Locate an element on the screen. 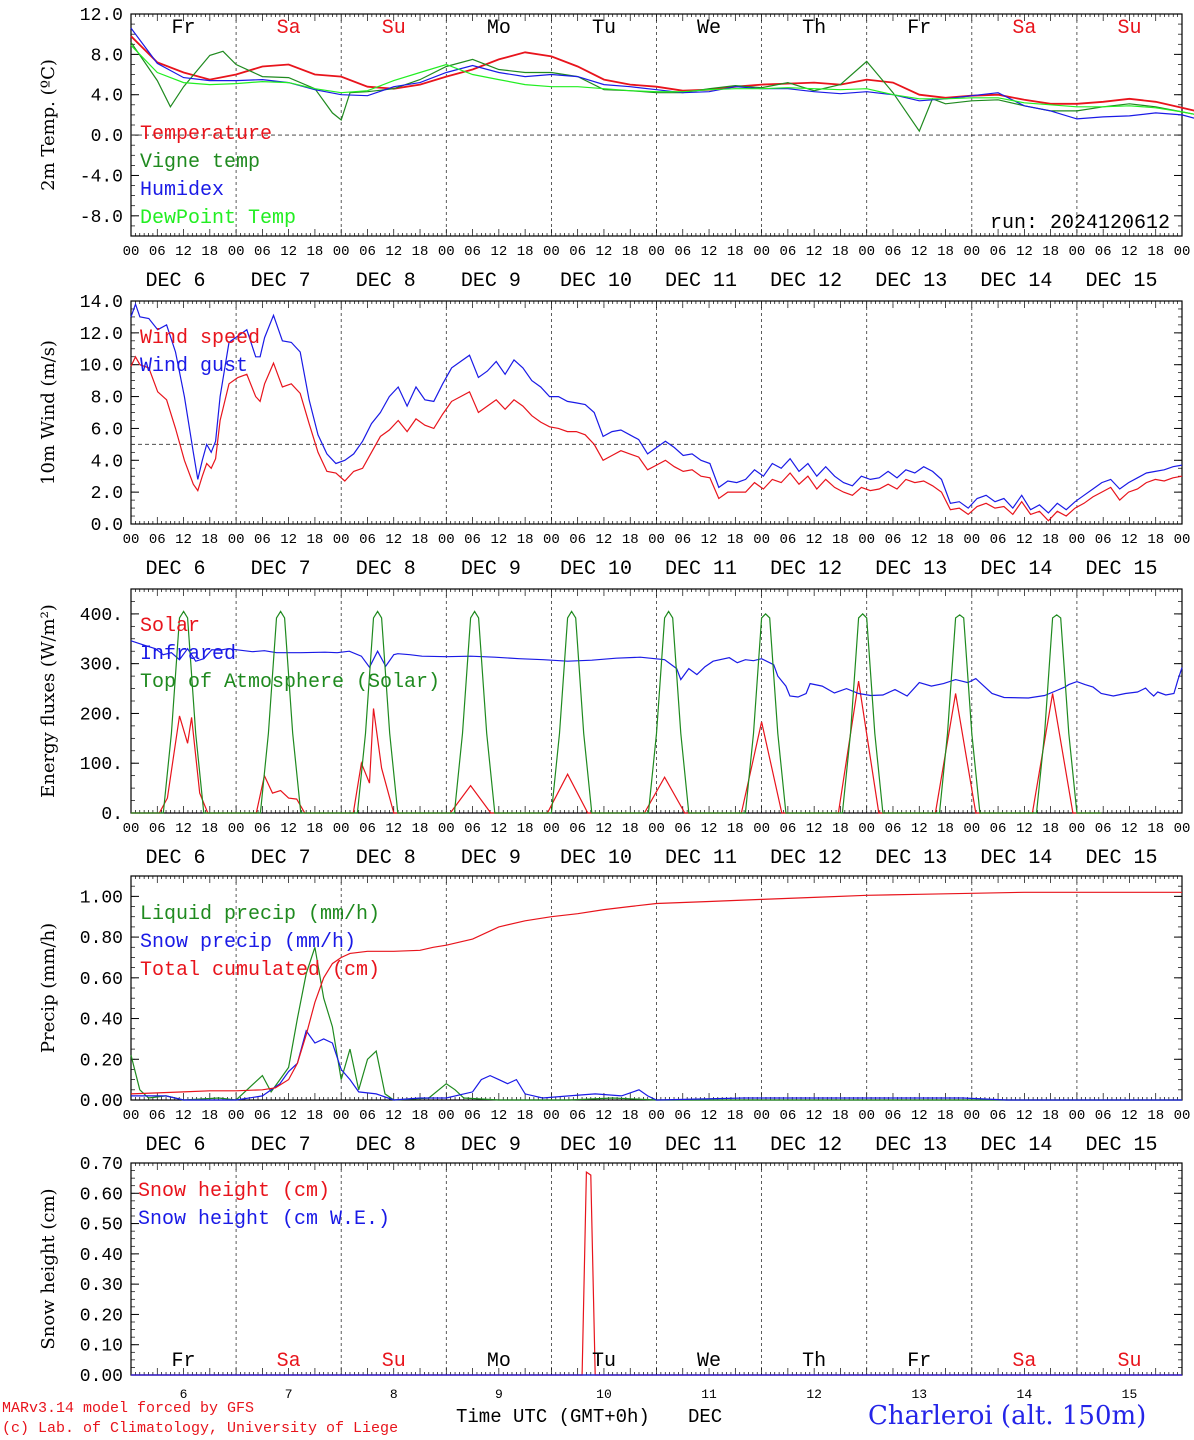 The image size is (1194, 1440). y-tick-label: 2.0 is located at coordinates (107, 494).